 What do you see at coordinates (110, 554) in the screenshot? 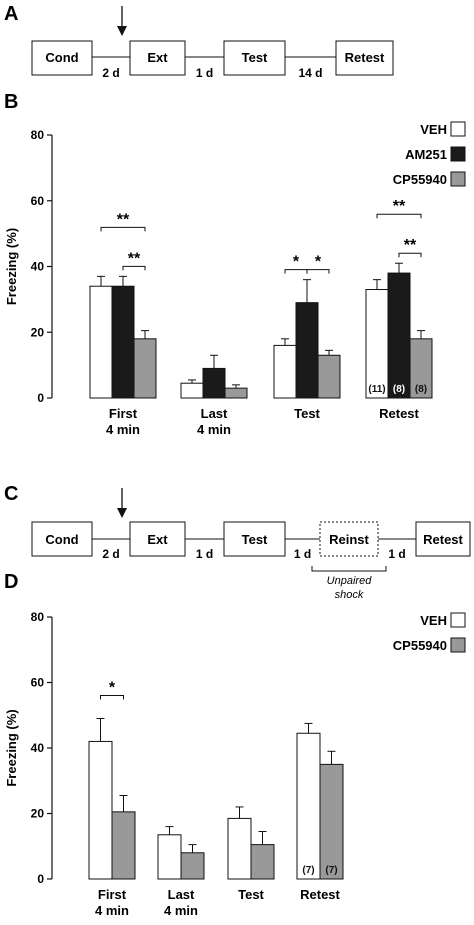
I see `timeline-c-gap-1: 2 d` at bounding box center [110, 554].